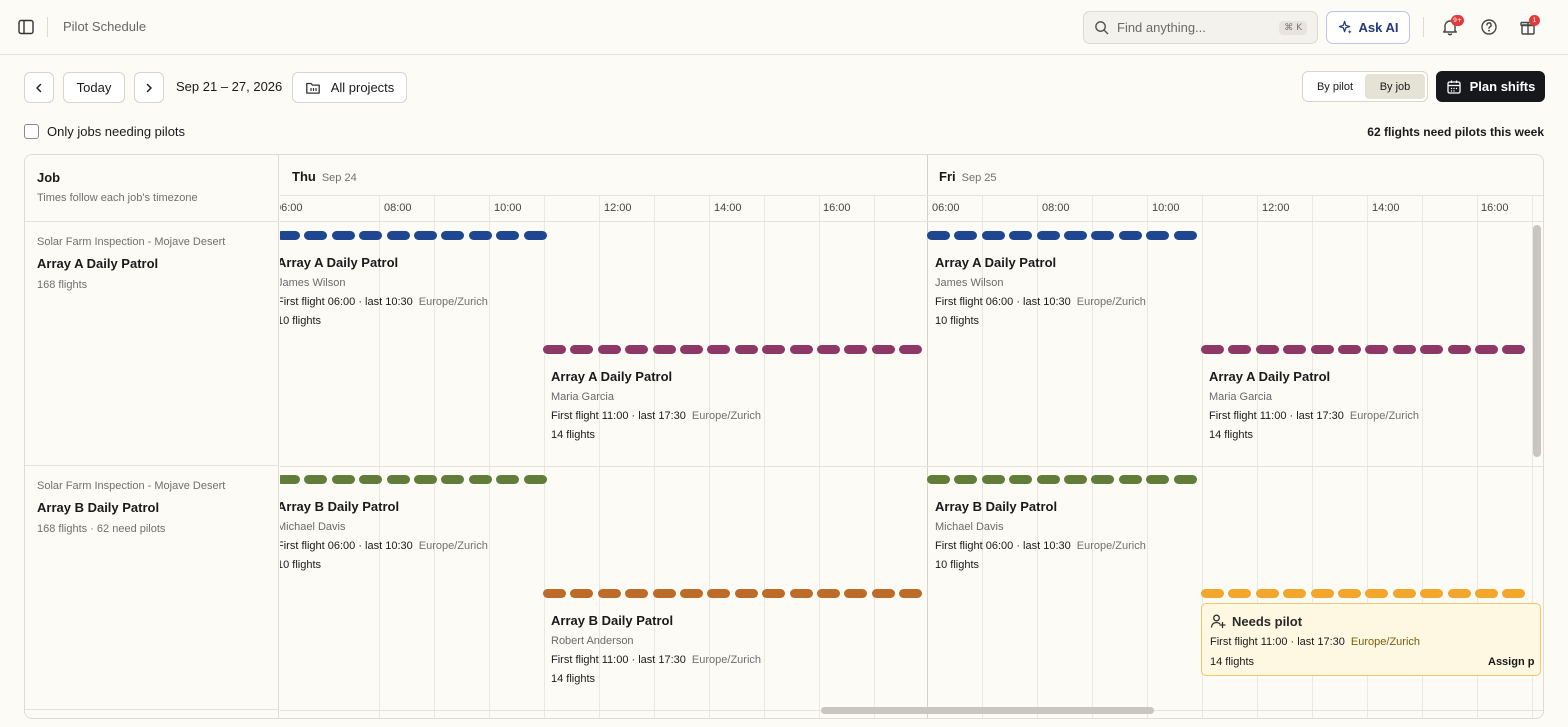 This screenshot has height=727, width=1568. I want to click on previous-week-button, so click(39, 87).